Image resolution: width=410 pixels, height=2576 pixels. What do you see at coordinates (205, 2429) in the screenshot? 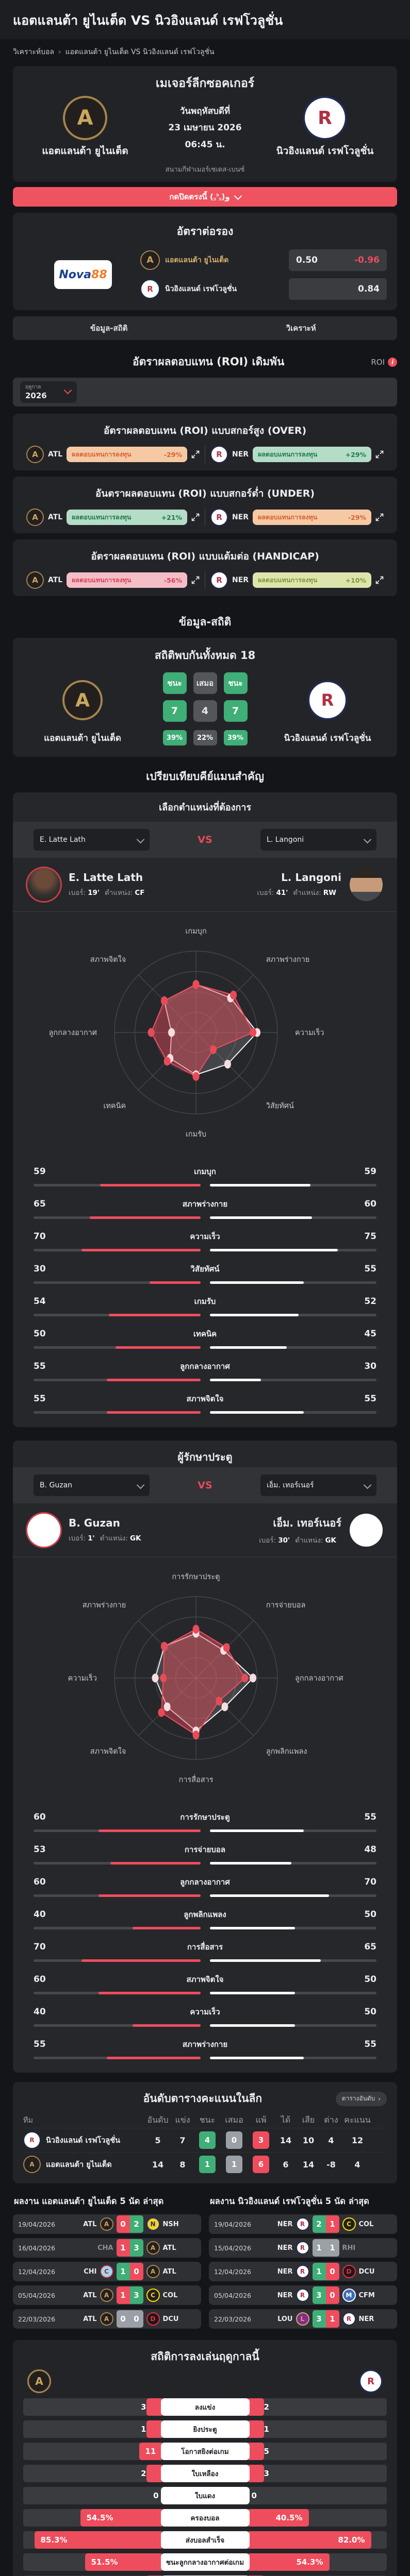
I see `season-stat-label: ยิงประตู` at bounding box center [205, 2429].